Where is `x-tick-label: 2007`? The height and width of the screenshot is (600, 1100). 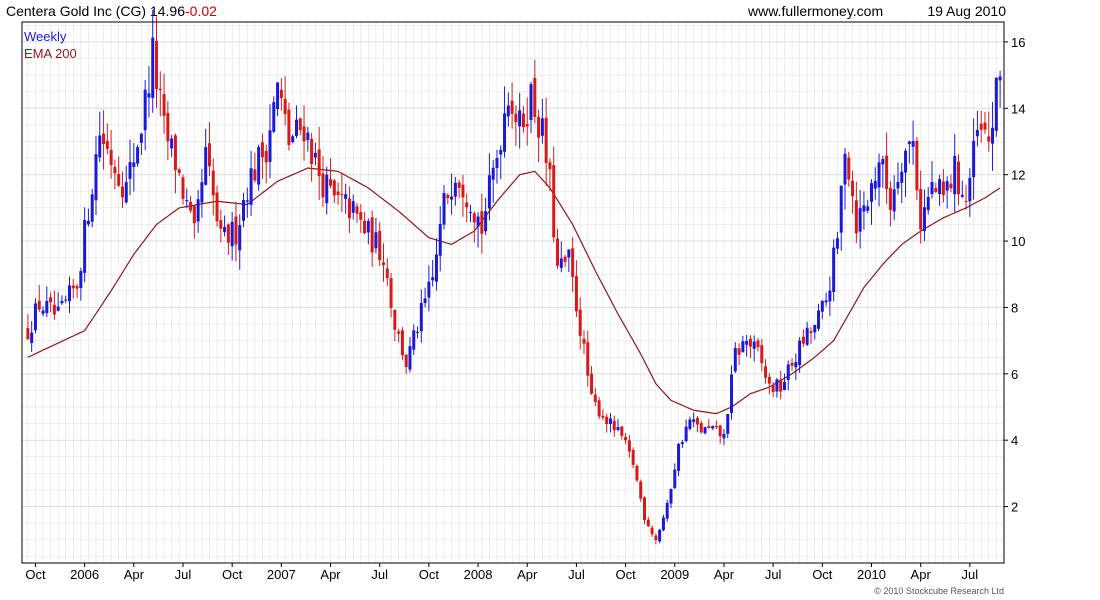
x-tick-label: 2007 is located at coordinates (281, 574).